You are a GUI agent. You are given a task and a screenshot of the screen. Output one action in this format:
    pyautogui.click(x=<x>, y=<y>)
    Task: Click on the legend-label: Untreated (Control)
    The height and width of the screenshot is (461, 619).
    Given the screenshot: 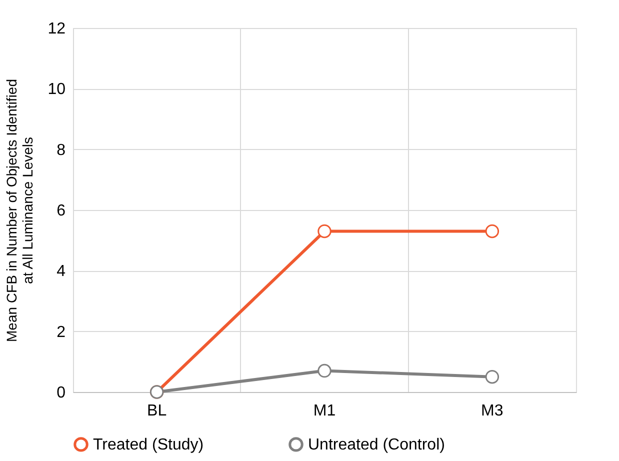 What is the action you would take?
    pyautogui.click(x=376, y=445)
    